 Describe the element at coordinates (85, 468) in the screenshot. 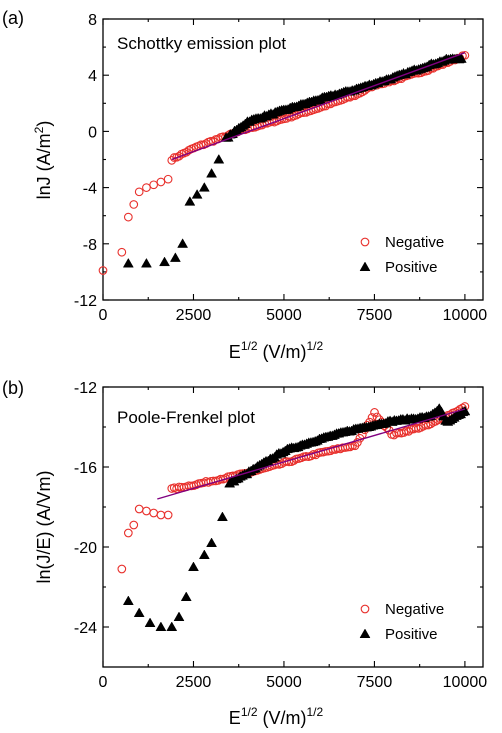

I see `y-tick-label: -16` at that location.